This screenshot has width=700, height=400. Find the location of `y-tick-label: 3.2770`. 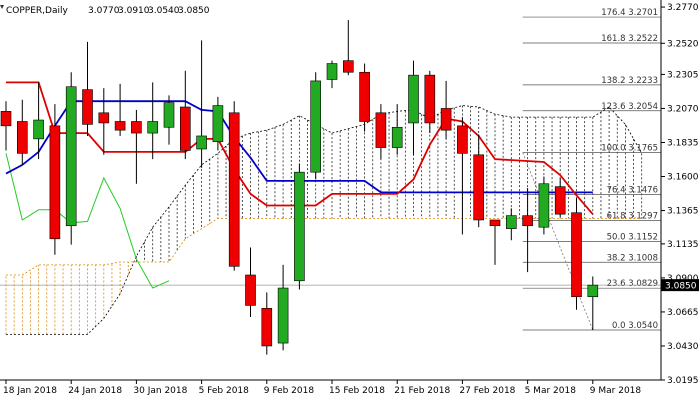

y-tick-label: 3.2770 is located at coordinates (683, 8).